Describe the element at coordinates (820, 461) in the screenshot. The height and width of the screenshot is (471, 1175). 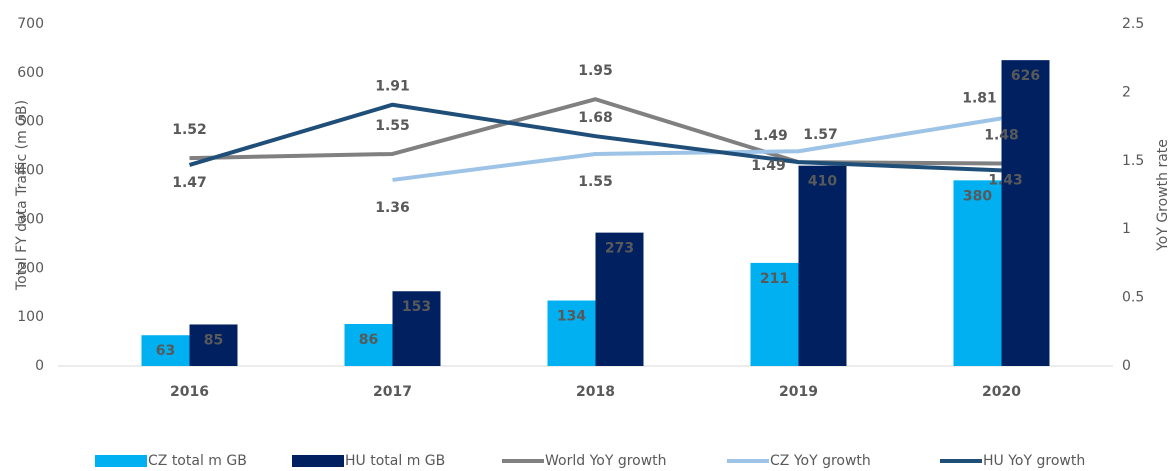
I see `legend-label: CZ YoY growth` at that location.